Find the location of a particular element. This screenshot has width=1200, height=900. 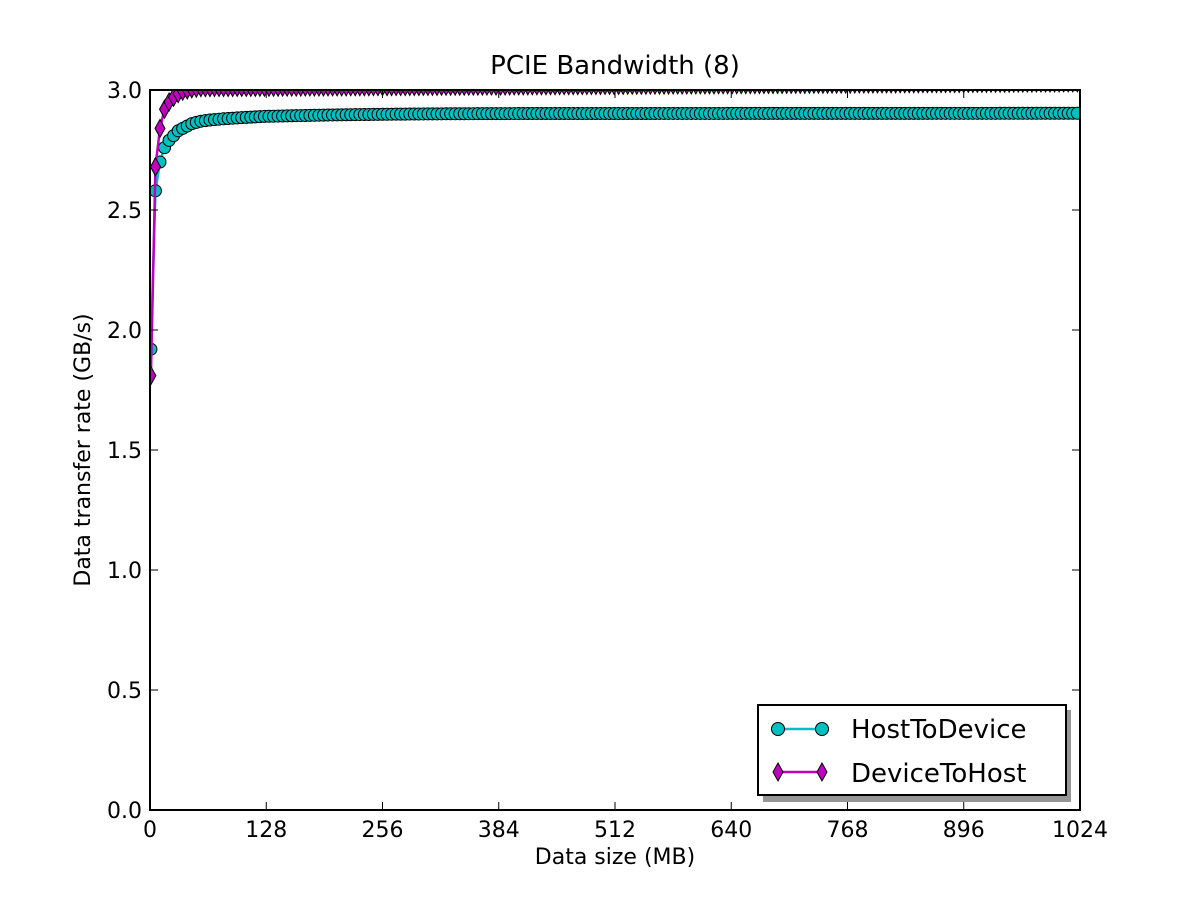

legend: HostToDevice DeviceToHost is located at coordinates (914, 753).